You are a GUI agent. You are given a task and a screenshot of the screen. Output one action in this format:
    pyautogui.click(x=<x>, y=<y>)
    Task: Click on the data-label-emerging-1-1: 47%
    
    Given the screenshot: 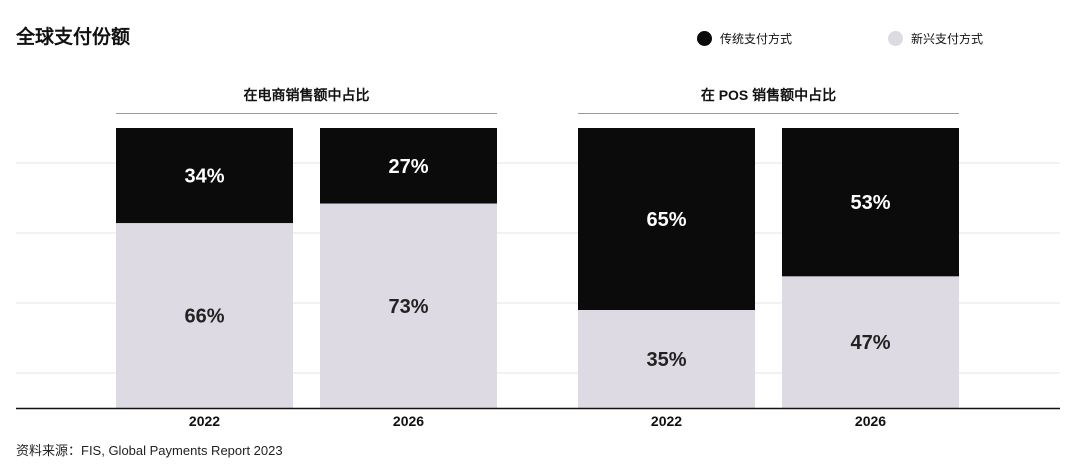 What is the action you would take?
    pyautogui.click(x=870, y=343)
    